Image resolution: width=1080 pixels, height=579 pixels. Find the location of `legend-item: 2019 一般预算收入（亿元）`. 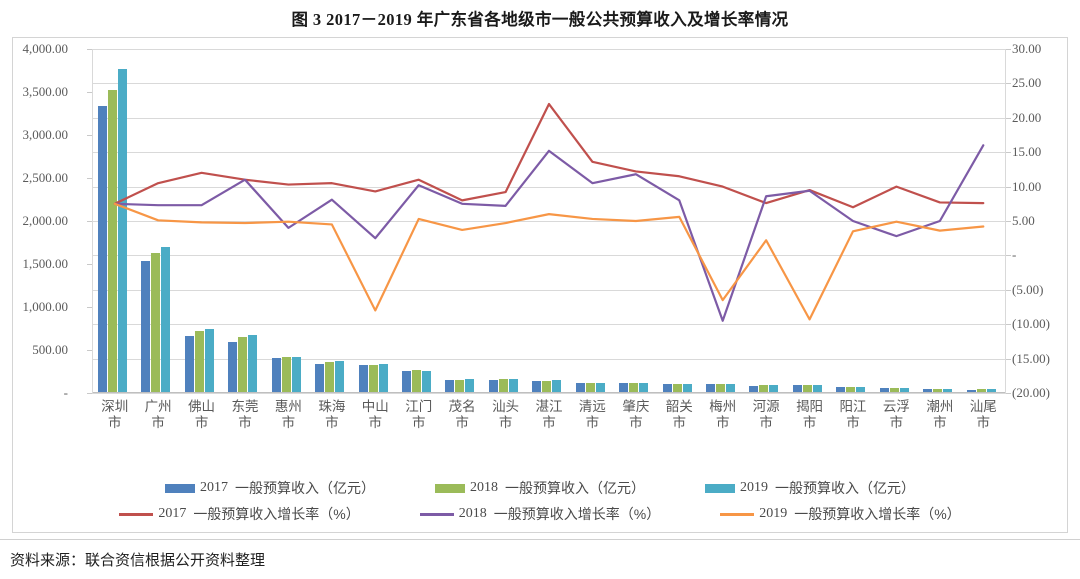

legend-item: 2019 一般预算收入（亿元） is located at coordinates (810, 488).